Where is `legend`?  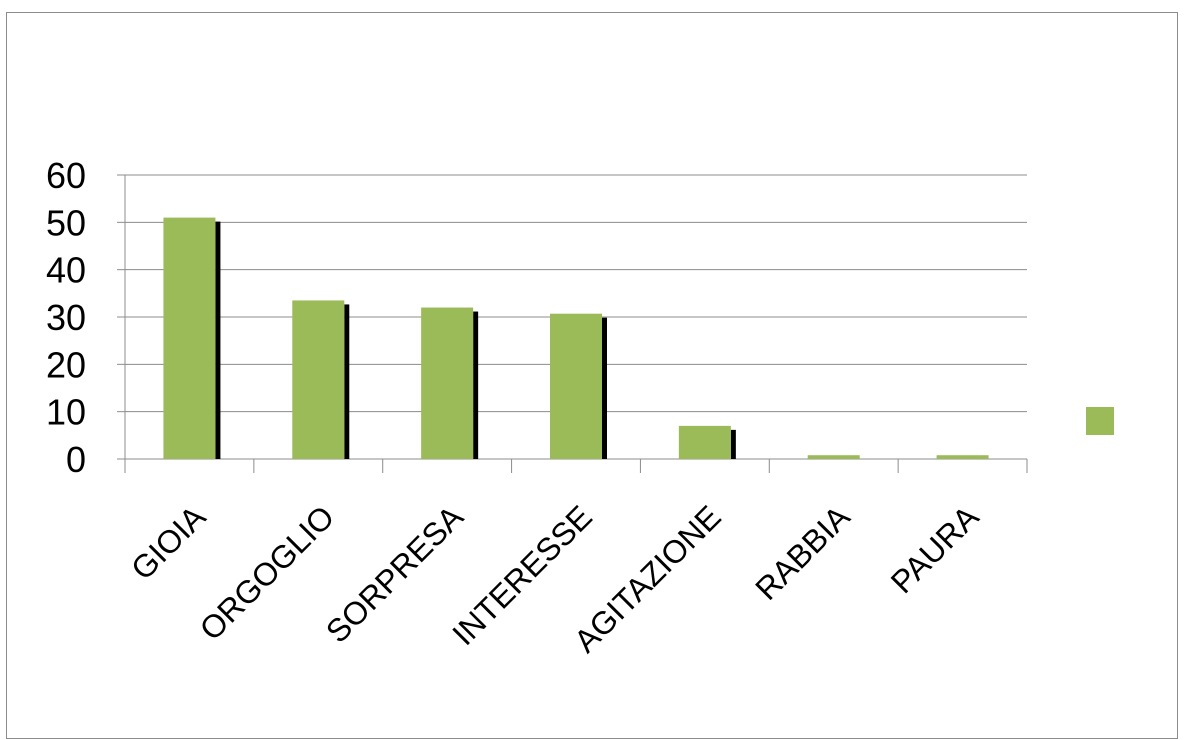 legend is located at coordinates (1100, 421).